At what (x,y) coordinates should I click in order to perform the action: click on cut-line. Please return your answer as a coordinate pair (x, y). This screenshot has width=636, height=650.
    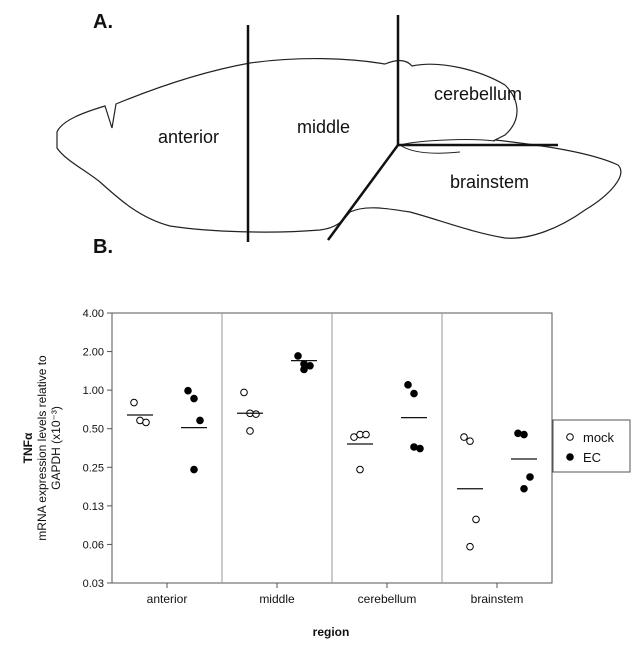
    Looking at the image, I should click on (363, 192).